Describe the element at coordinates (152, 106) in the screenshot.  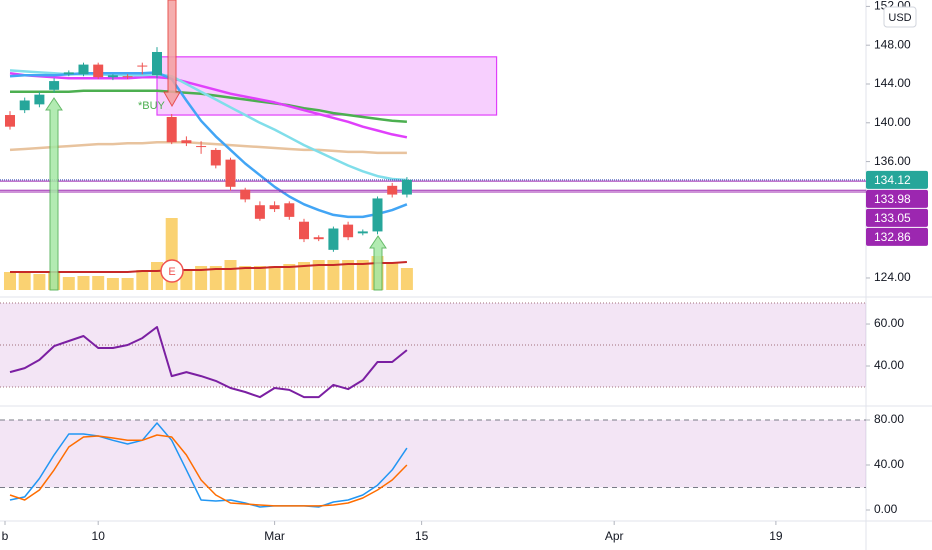
I see `signal-label: *BUY` at that location.